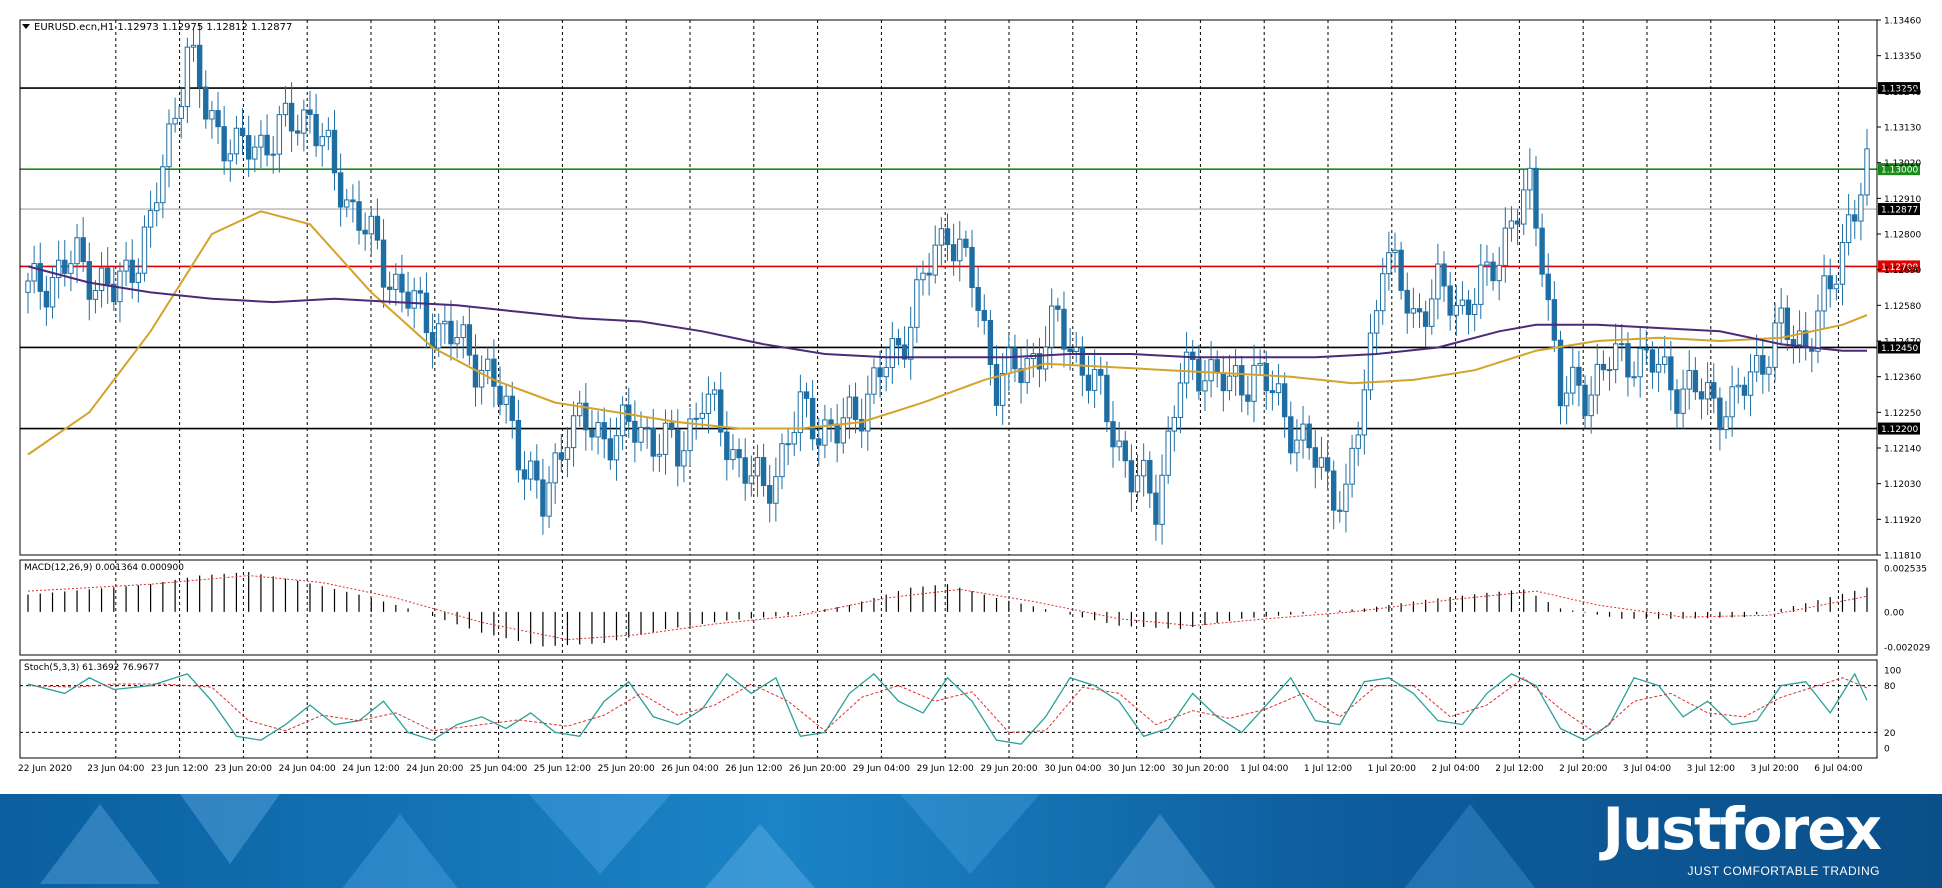  Describe the element at coordinates (1899, 211) in the screenshot. I see `price-level-tag-label: 1.12877` at that location.